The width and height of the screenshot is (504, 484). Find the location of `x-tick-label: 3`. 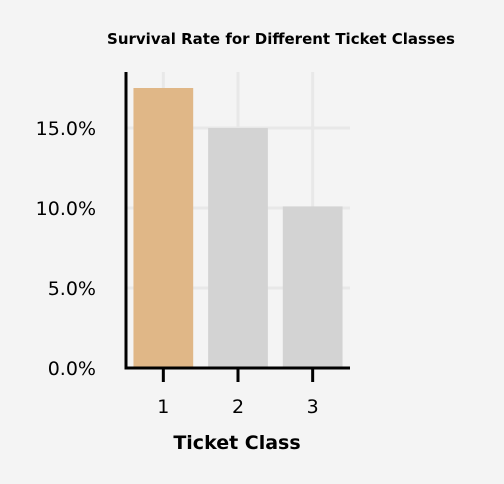

x-tick-label: 3 is located at coordinates (313, 407).